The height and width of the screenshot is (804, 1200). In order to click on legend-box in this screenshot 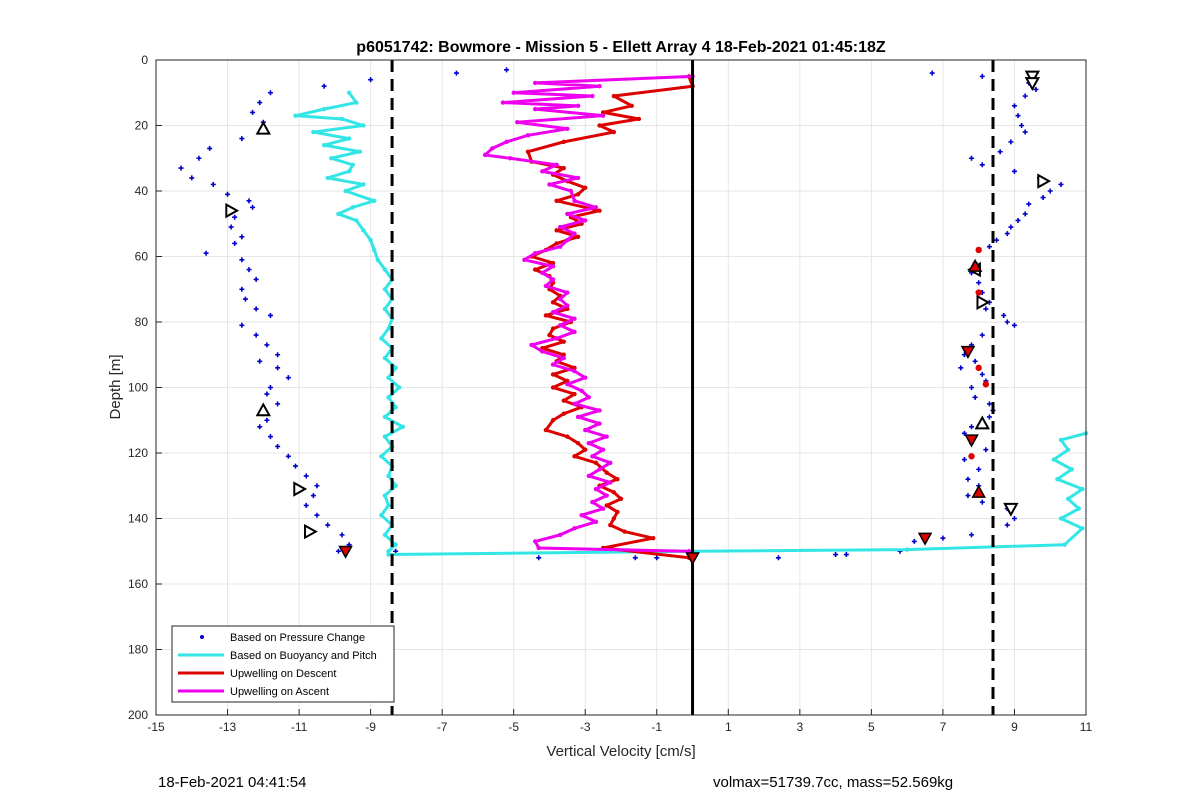, I will do `click(283, 664)`.